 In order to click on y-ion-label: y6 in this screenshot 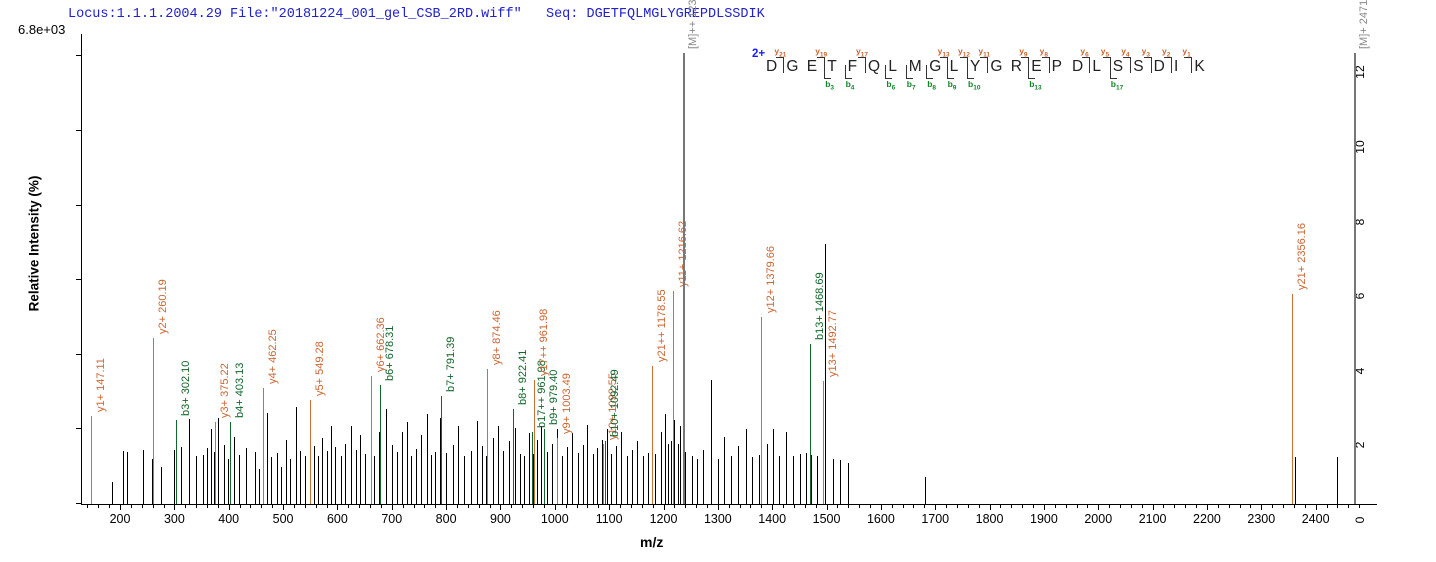, I will do `click(1084, 52)`.